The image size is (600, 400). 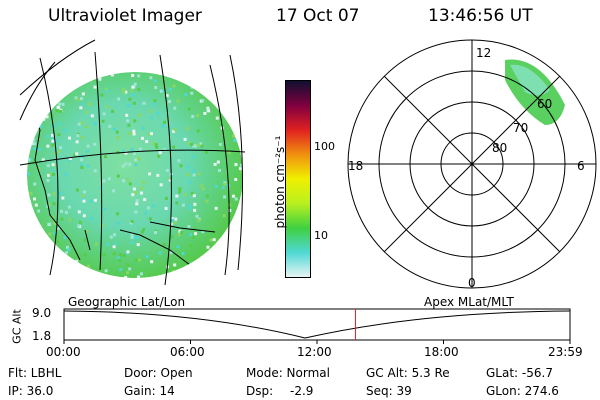 I want to click on info-gain: Gain: 14, so click(x=149, y=391).